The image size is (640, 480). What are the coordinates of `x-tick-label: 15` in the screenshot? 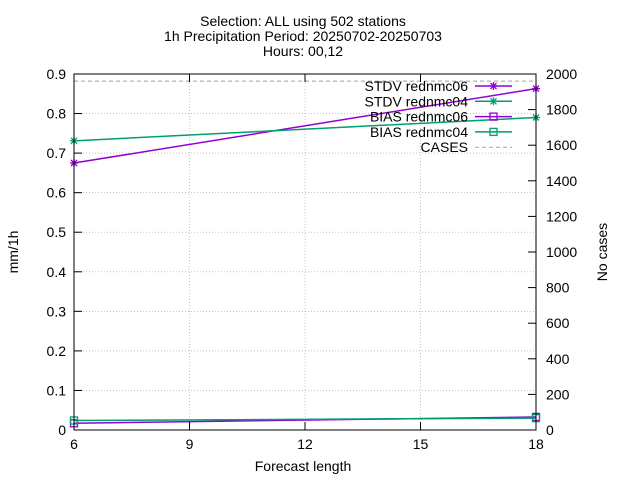 It's located at (421, 444).